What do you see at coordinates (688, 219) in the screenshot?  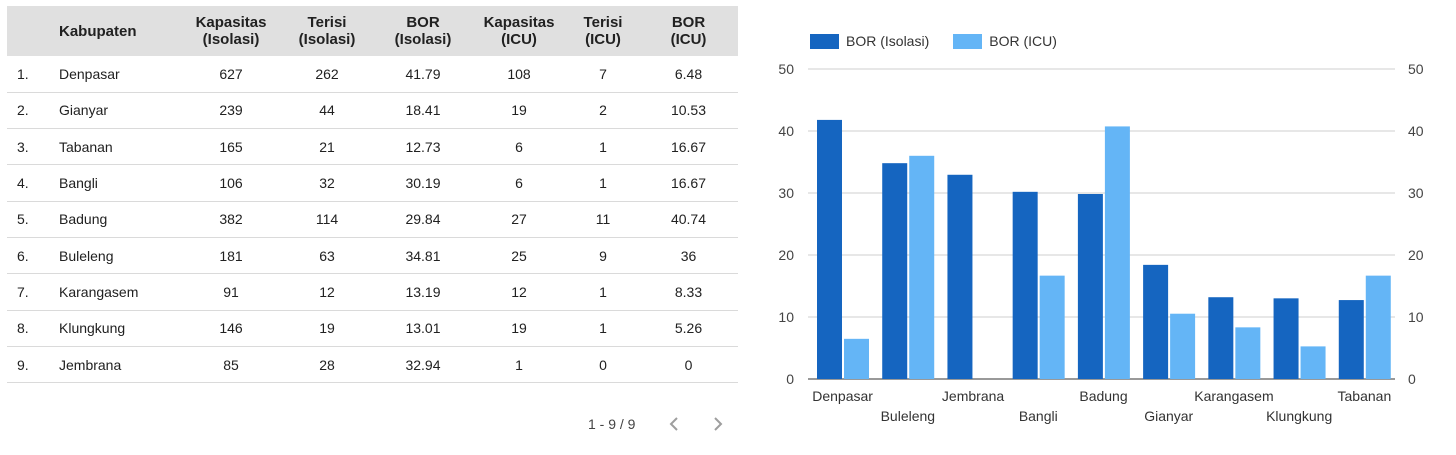 I see `bor-icu-cell: 40.74` at bounding box center [688, 219].